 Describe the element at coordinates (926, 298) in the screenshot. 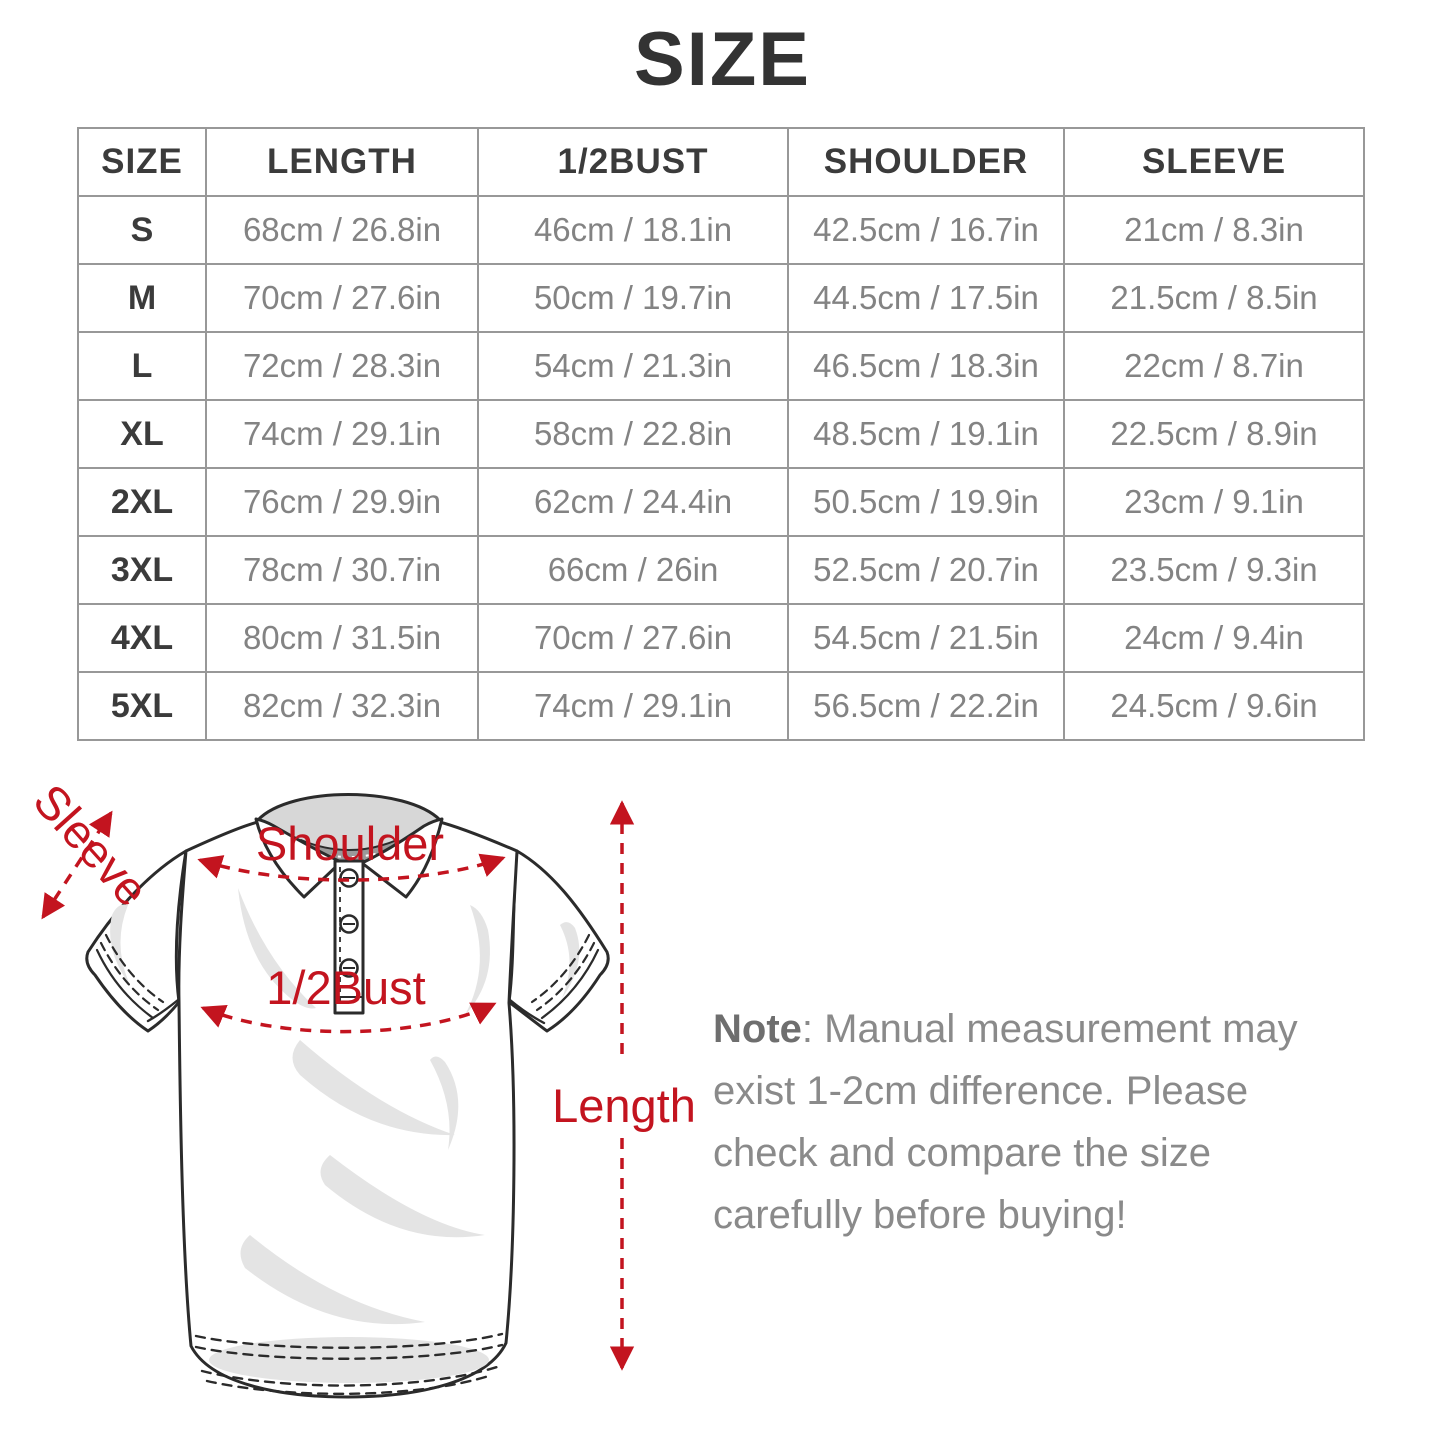

I see `measure-cell: 44.5cm / 17.5in` at that location.